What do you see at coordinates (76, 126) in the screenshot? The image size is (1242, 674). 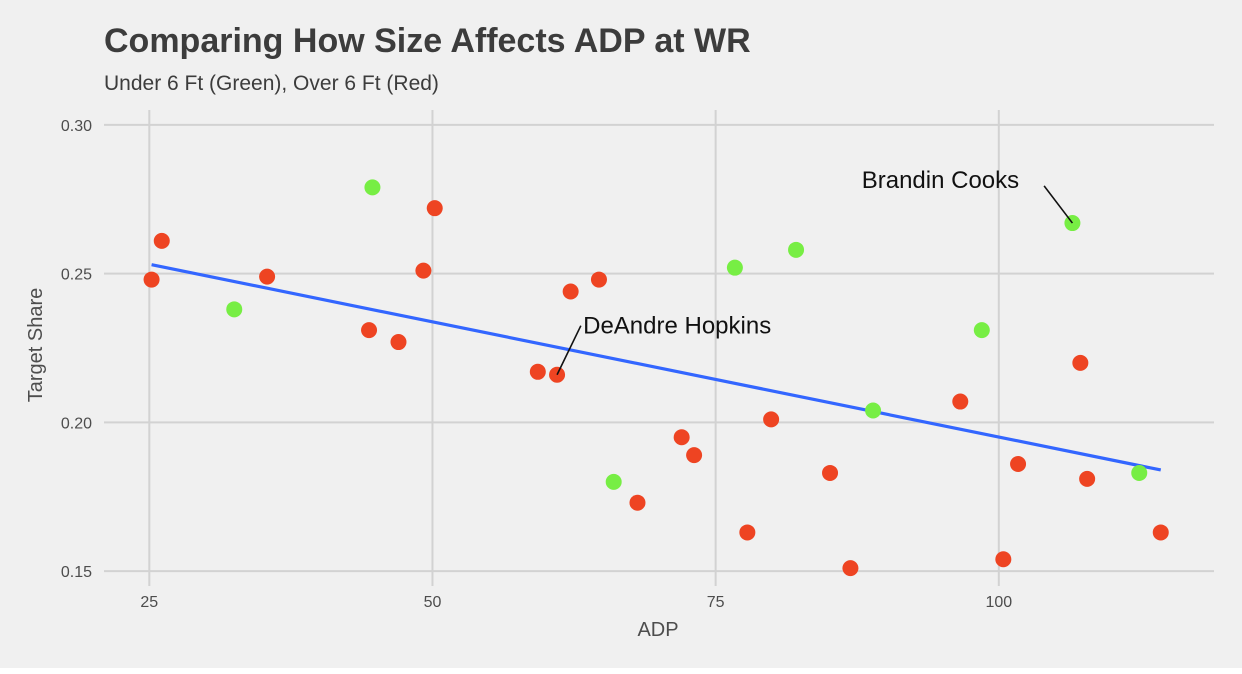 I see `y-tick-label: 0.30` at bounding box center [76, 126].